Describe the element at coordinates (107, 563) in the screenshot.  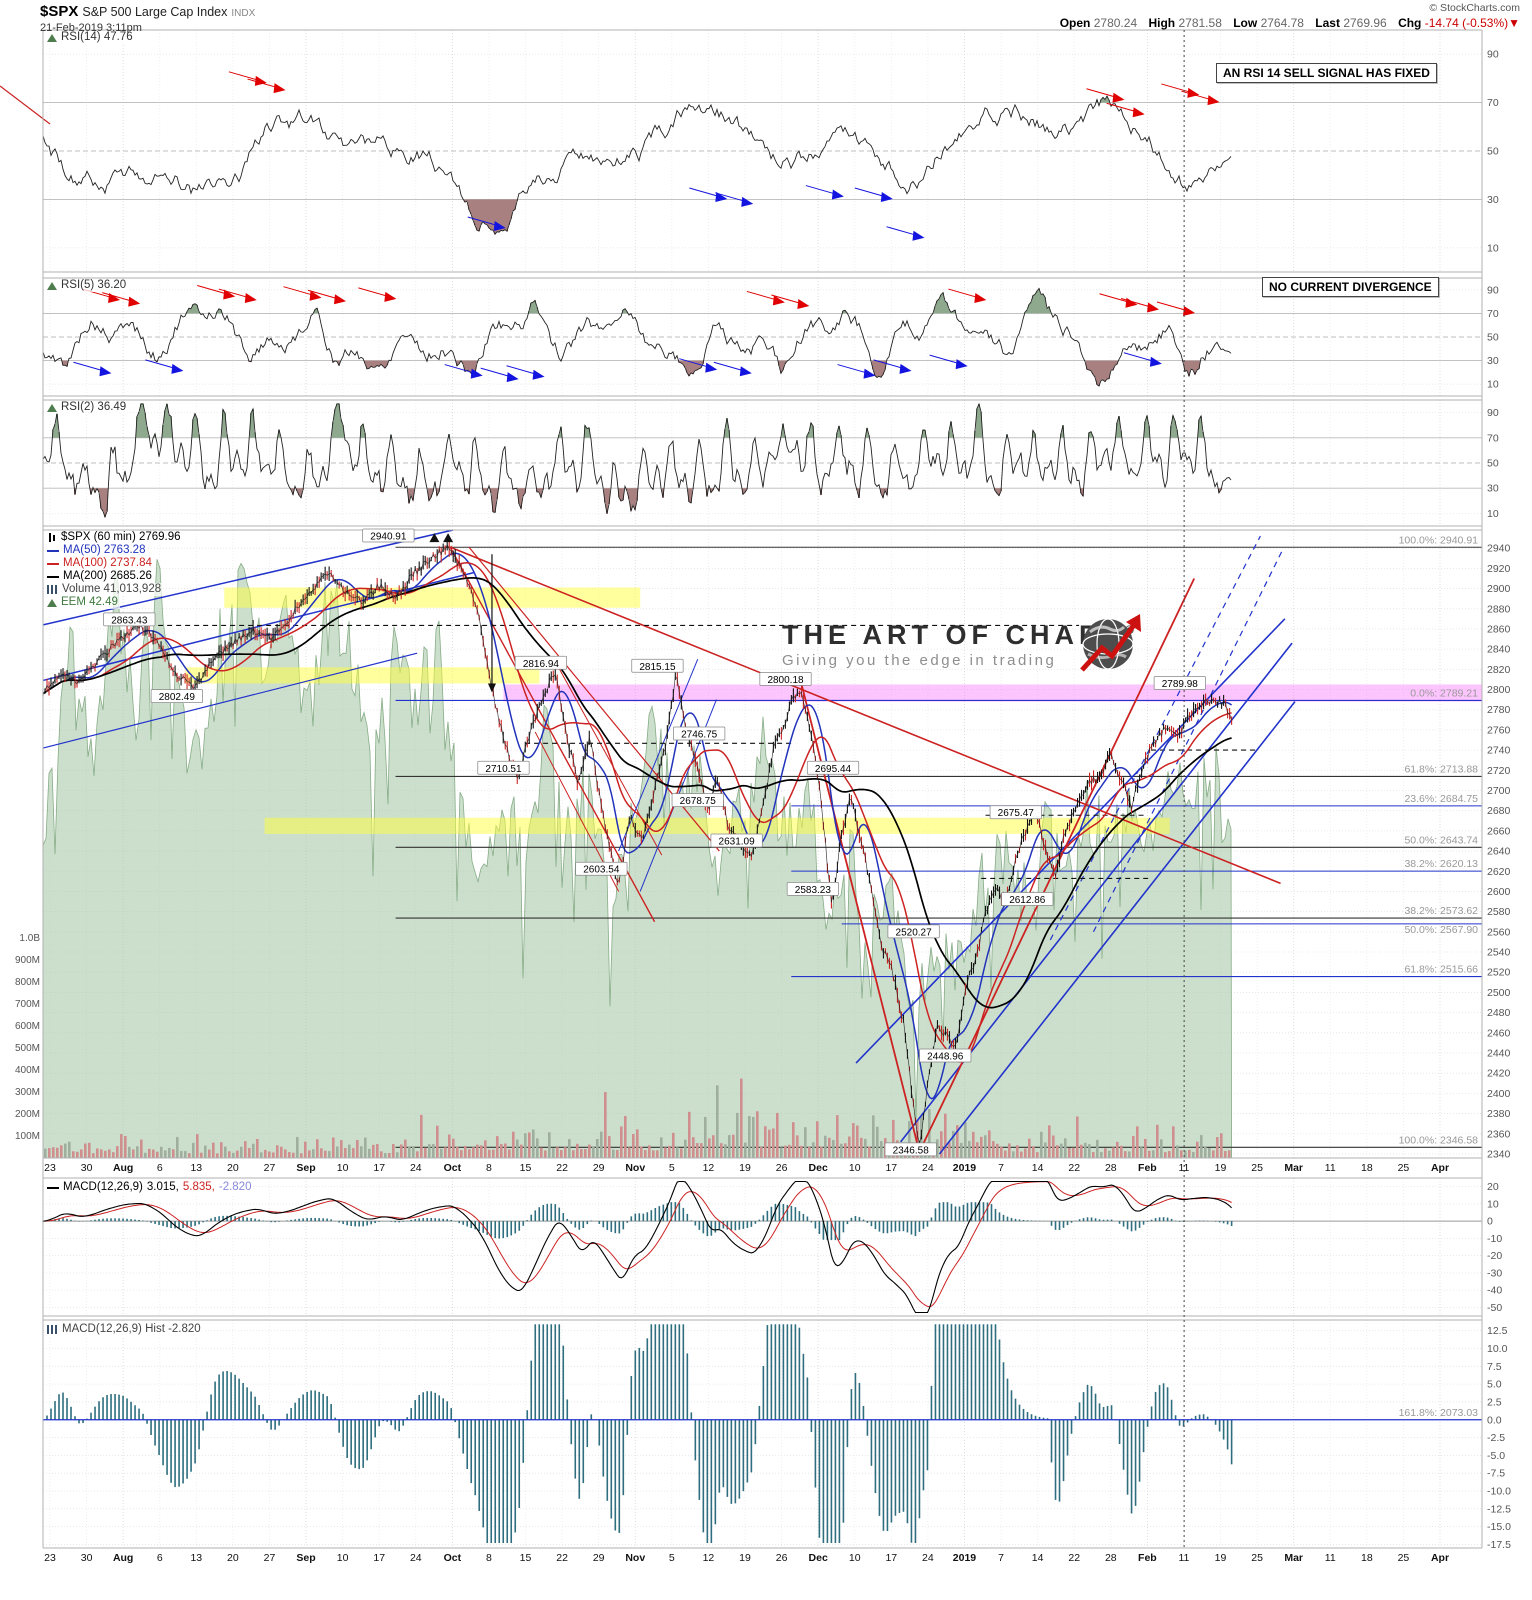
I see `ma100-legend-label: MA(100) 2737.84` at that location.